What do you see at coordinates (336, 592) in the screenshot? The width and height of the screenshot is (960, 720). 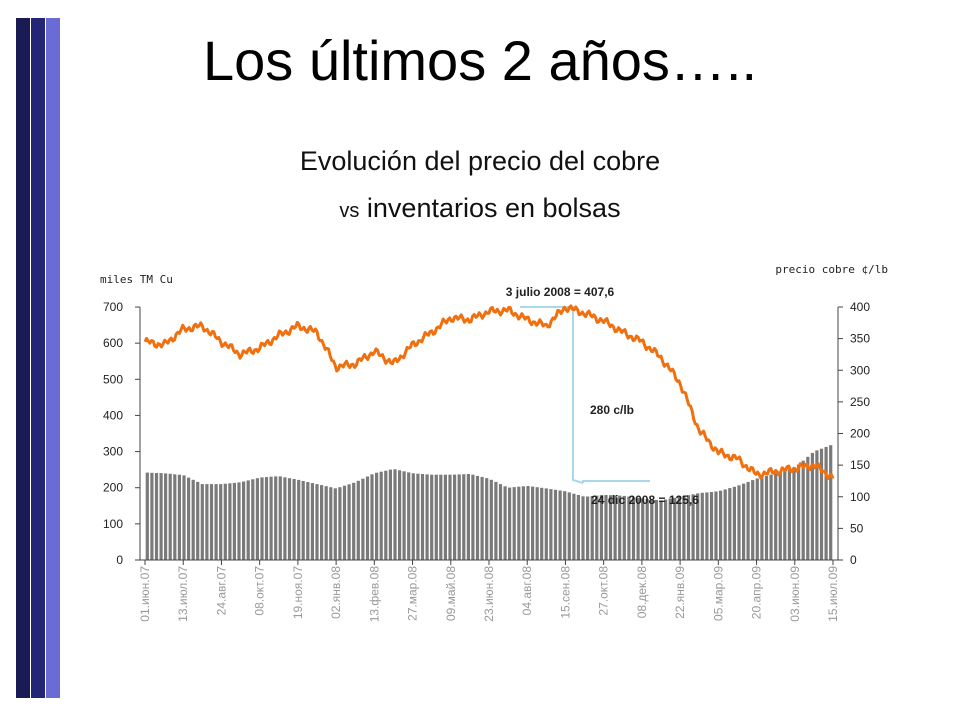 I see `x-tick-label: 02.янв.08` at bounding box center [336, 592].